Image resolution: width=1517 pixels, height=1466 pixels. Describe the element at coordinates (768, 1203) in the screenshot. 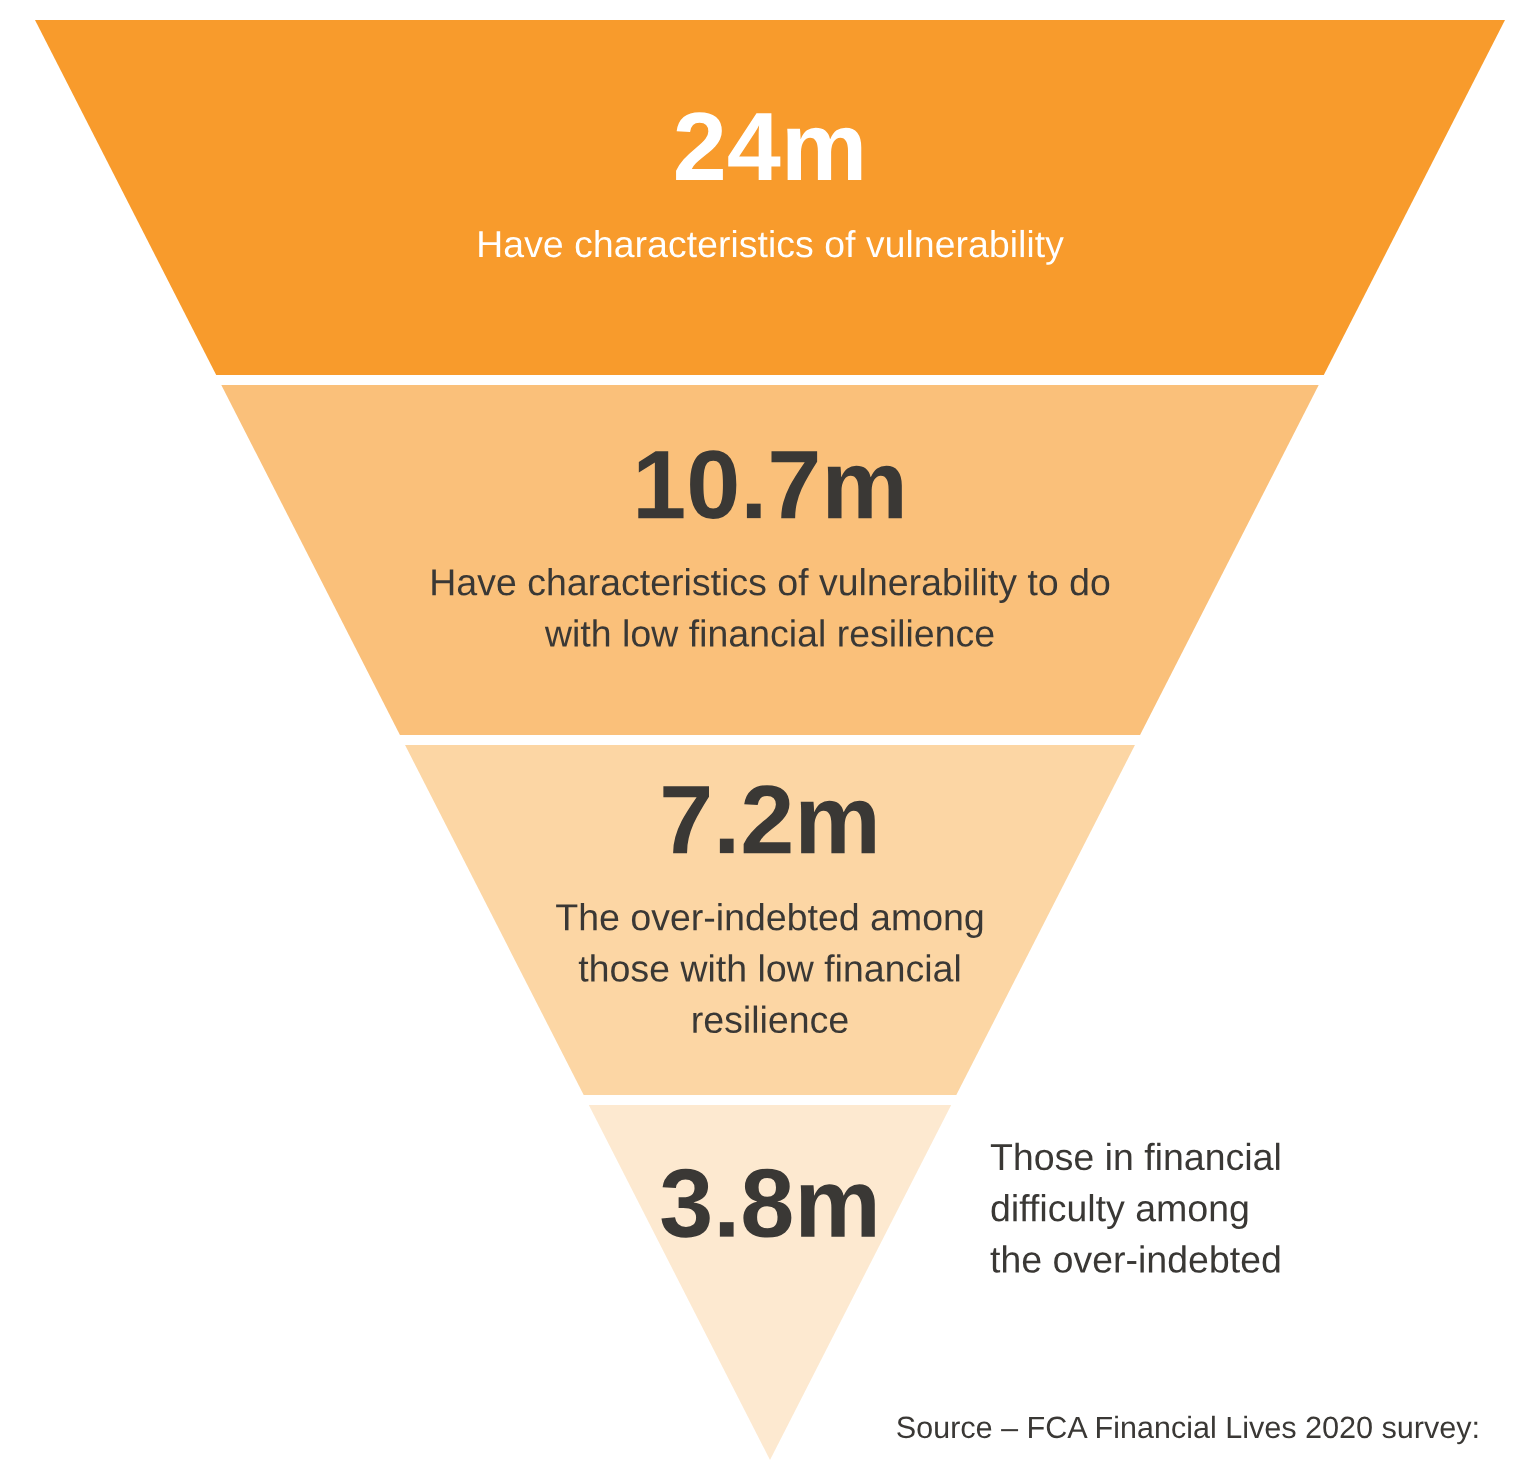

I see `data-label: 3.8m` at that location.